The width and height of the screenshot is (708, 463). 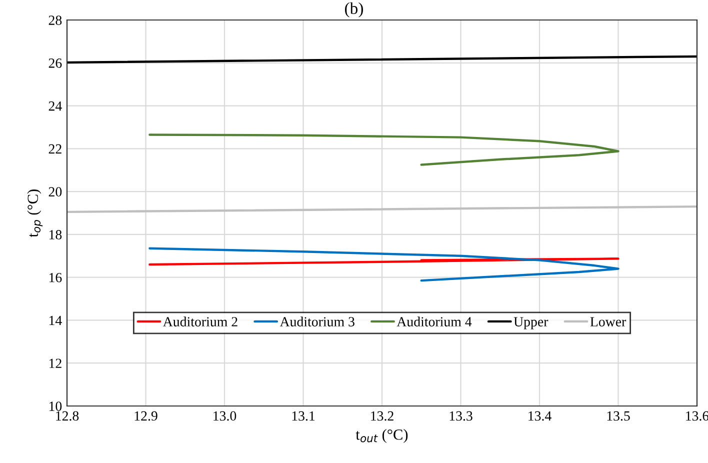 I want to click on y-axis-title: t$_{op}$ (°C), so click(x=35, y=214).